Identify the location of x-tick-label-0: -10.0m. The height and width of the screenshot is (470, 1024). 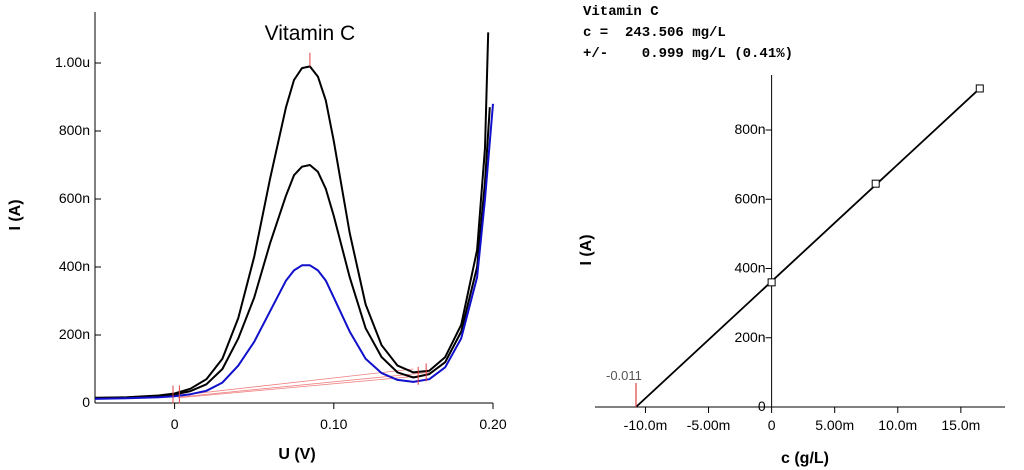
(646, 425).